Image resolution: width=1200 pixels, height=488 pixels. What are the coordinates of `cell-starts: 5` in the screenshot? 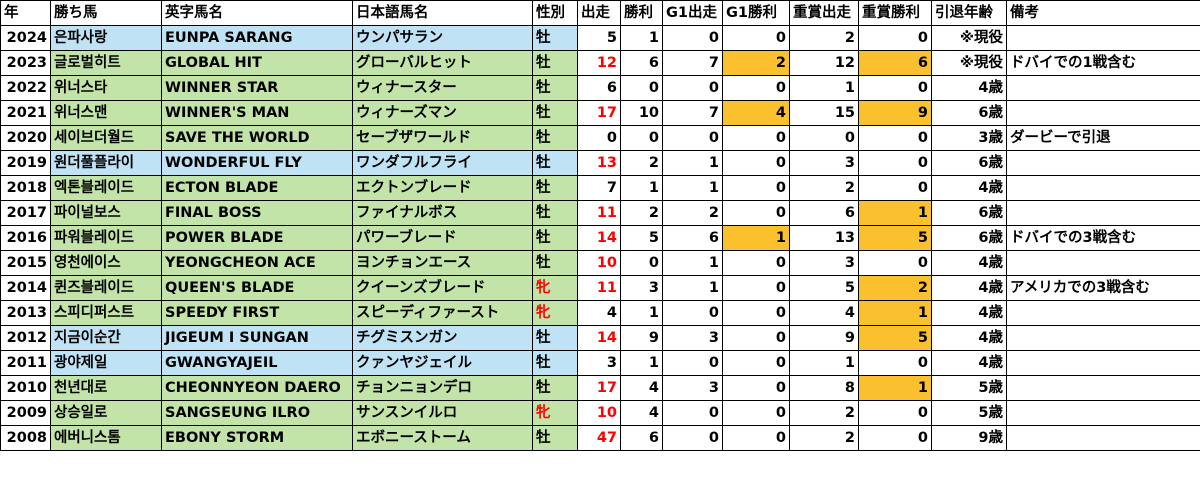 It's located at (599, 38).